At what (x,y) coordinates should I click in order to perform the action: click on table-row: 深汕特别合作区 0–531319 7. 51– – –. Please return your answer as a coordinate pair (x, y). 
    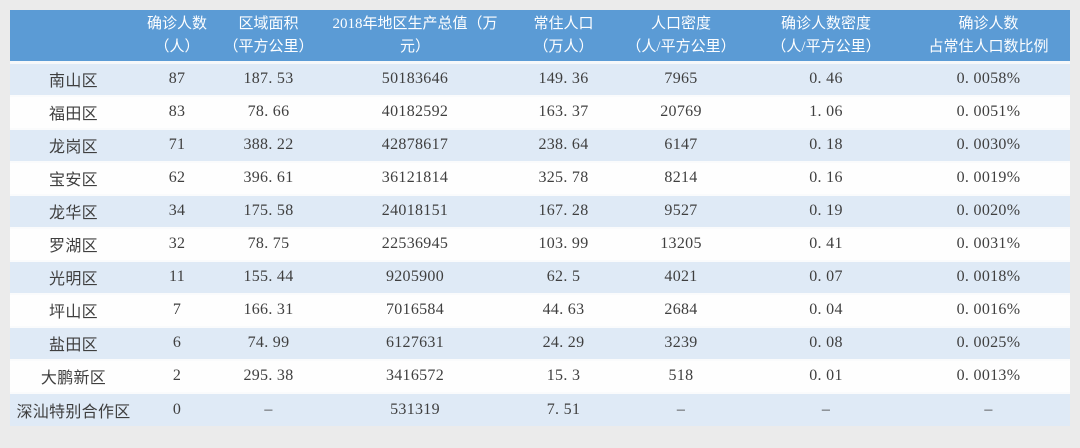
    Looking at the image, I should click on (540, 409).